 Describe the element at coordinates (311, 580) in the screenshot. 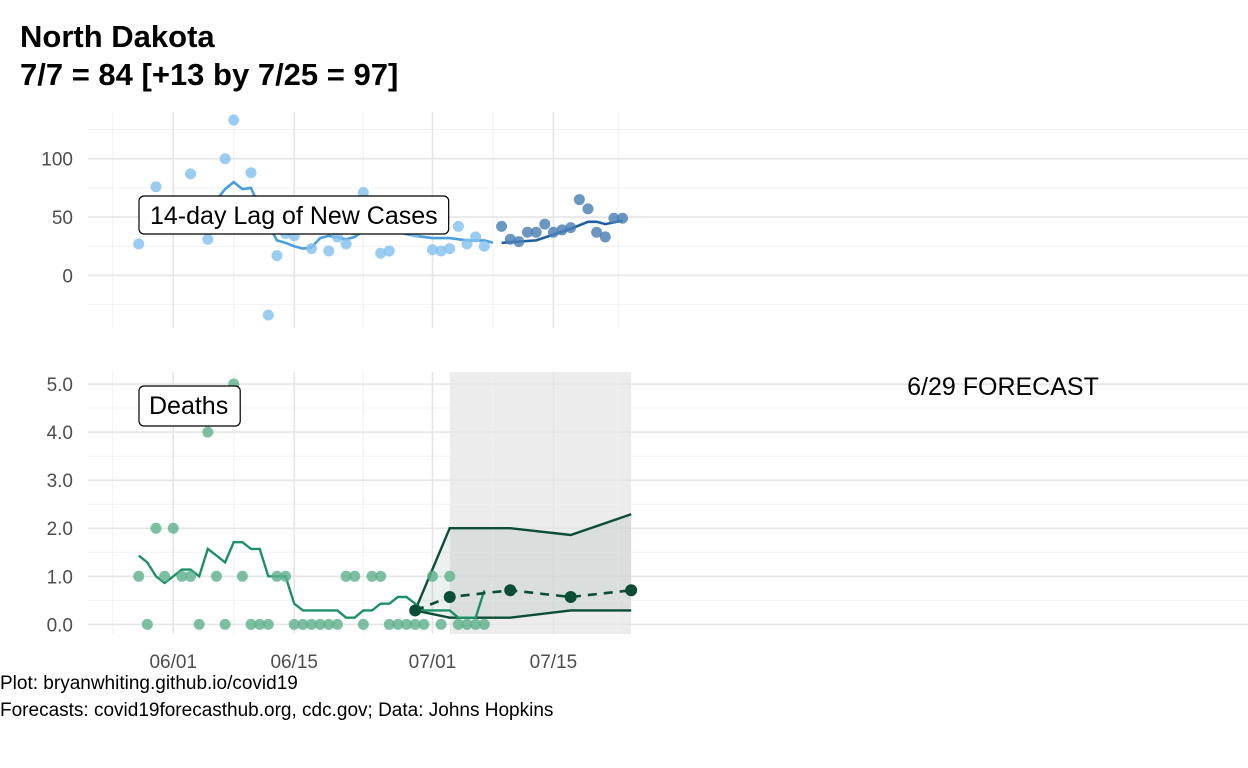

I see `deaths-moving-average-line` at that location.